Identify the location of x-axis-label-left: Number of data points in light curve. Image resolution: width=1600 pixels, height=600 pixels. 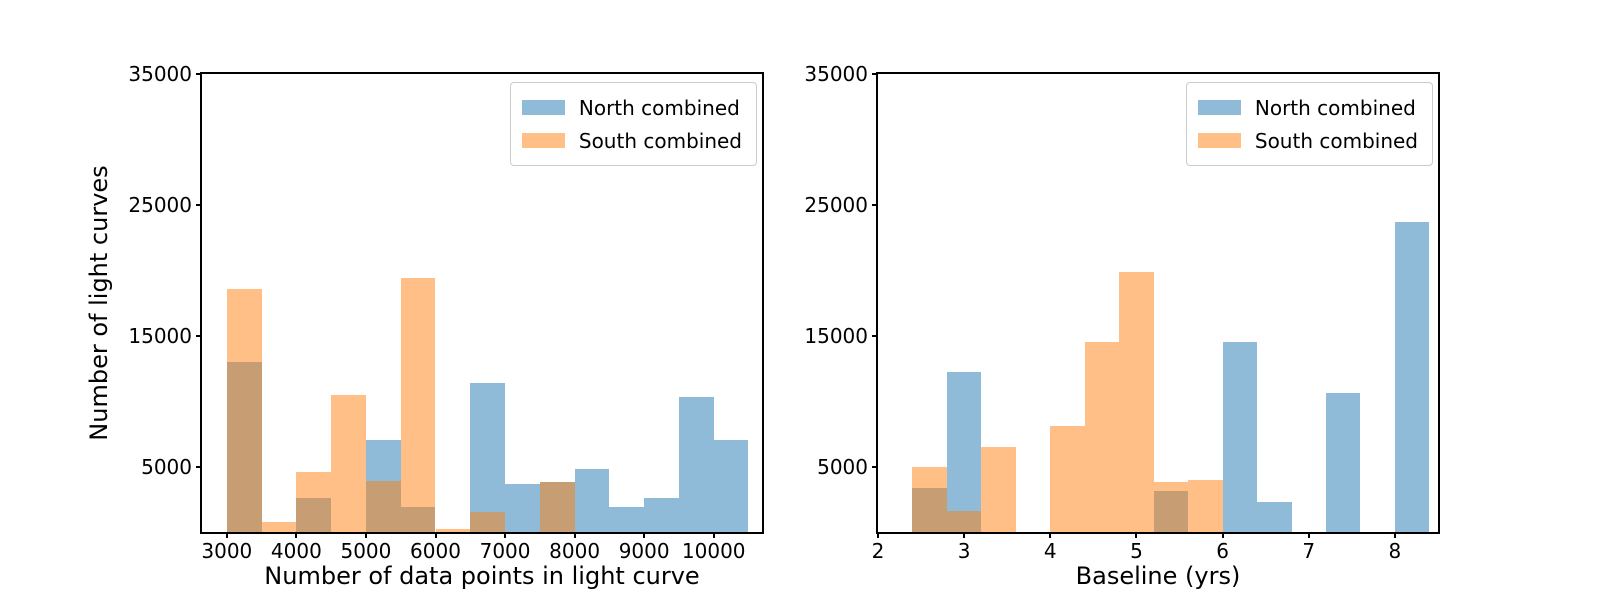
(482, 576).